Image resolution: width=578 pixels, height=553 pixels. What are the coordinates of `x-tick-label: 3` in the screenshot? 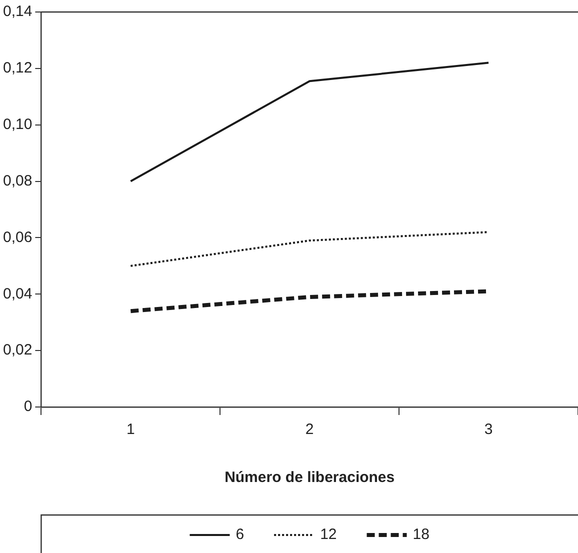 It's located at (488, 429).